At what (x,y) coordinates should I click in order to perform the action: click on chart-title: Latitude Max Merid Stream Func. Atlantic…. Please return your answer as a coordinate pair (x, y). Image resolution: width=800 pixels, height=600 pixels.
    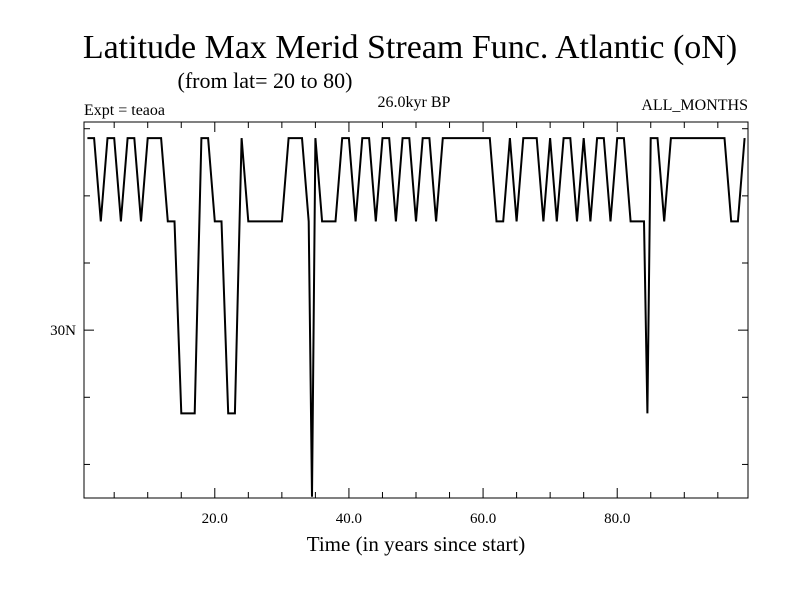
    Looking at the image, I should click on (410, 47).